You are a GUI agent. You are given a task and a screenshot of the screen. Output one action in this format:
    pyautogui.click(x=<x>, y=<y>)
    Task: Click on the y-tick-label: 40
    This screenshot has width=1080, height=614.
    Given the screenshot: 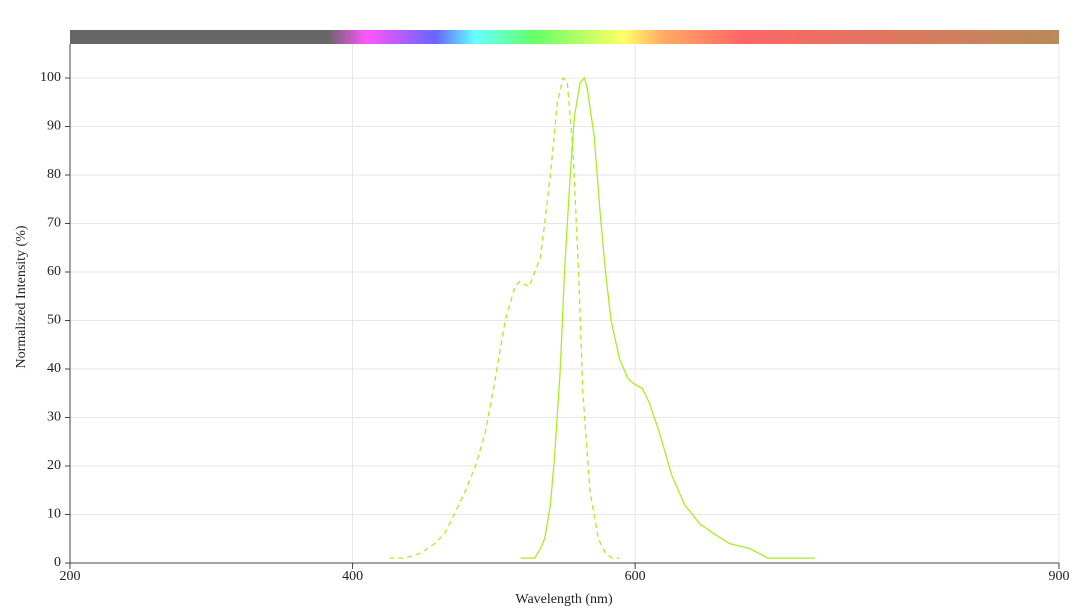 What is the action you would take?
    pyautogui.click(x=54, y=368)
    